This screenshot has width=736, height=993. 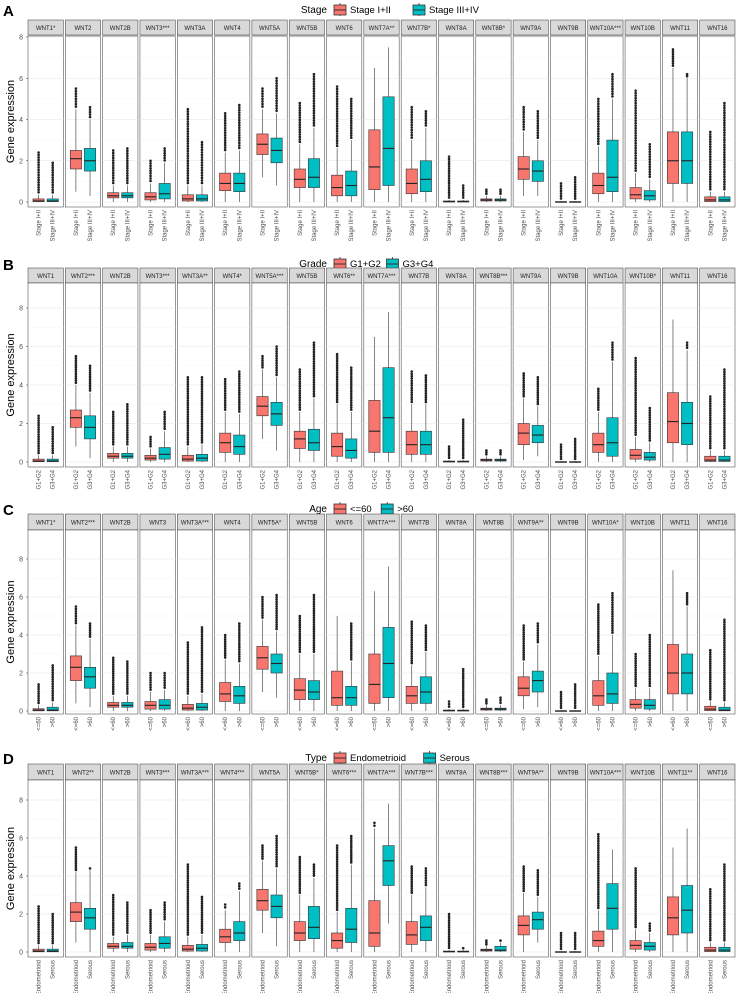 What do you see at coordinates (157, 878) in the screenshot?
I see `facet: WNT3***Endometrioid Serous` at bounding box center [157, 878].